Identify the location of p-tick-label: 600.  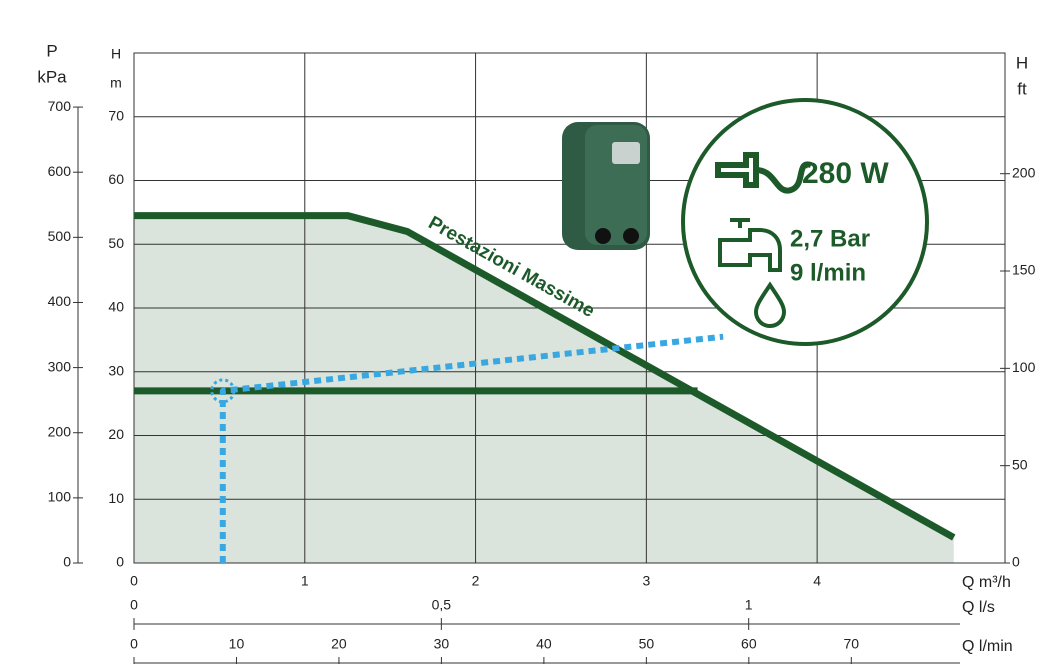
(60, 171).